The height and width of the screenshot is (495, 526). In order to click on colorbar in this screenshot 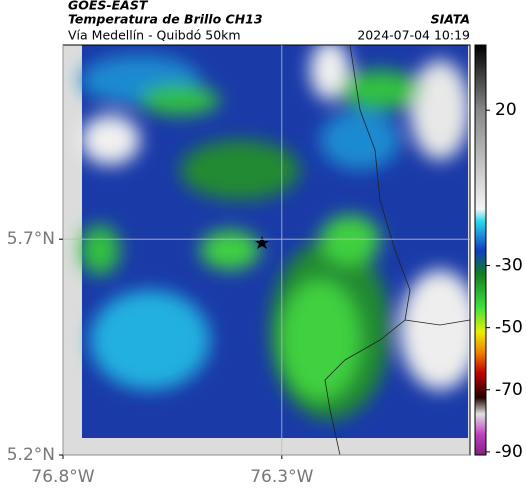, I will do `click(480, 250)`.